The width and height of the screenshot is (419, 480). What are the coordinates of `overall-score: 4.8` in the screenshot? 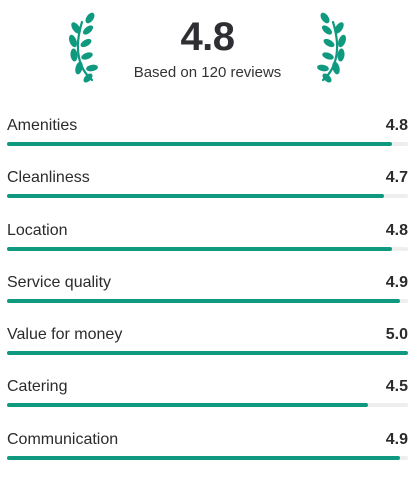 It's located at (207, 37).